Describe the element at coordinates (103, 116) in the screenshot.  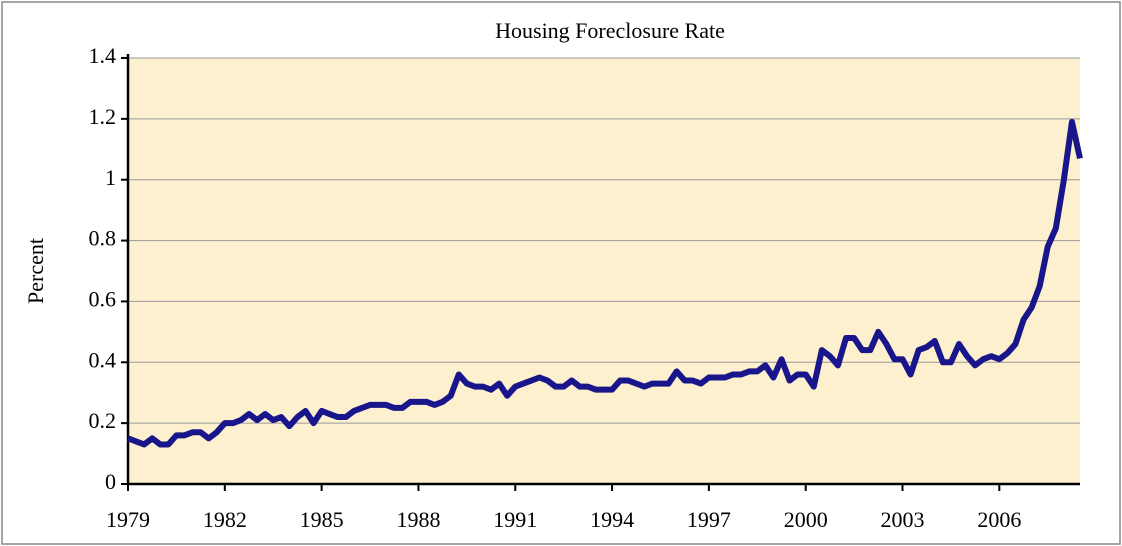
I see `y-tick-label: 1.2` at that location.